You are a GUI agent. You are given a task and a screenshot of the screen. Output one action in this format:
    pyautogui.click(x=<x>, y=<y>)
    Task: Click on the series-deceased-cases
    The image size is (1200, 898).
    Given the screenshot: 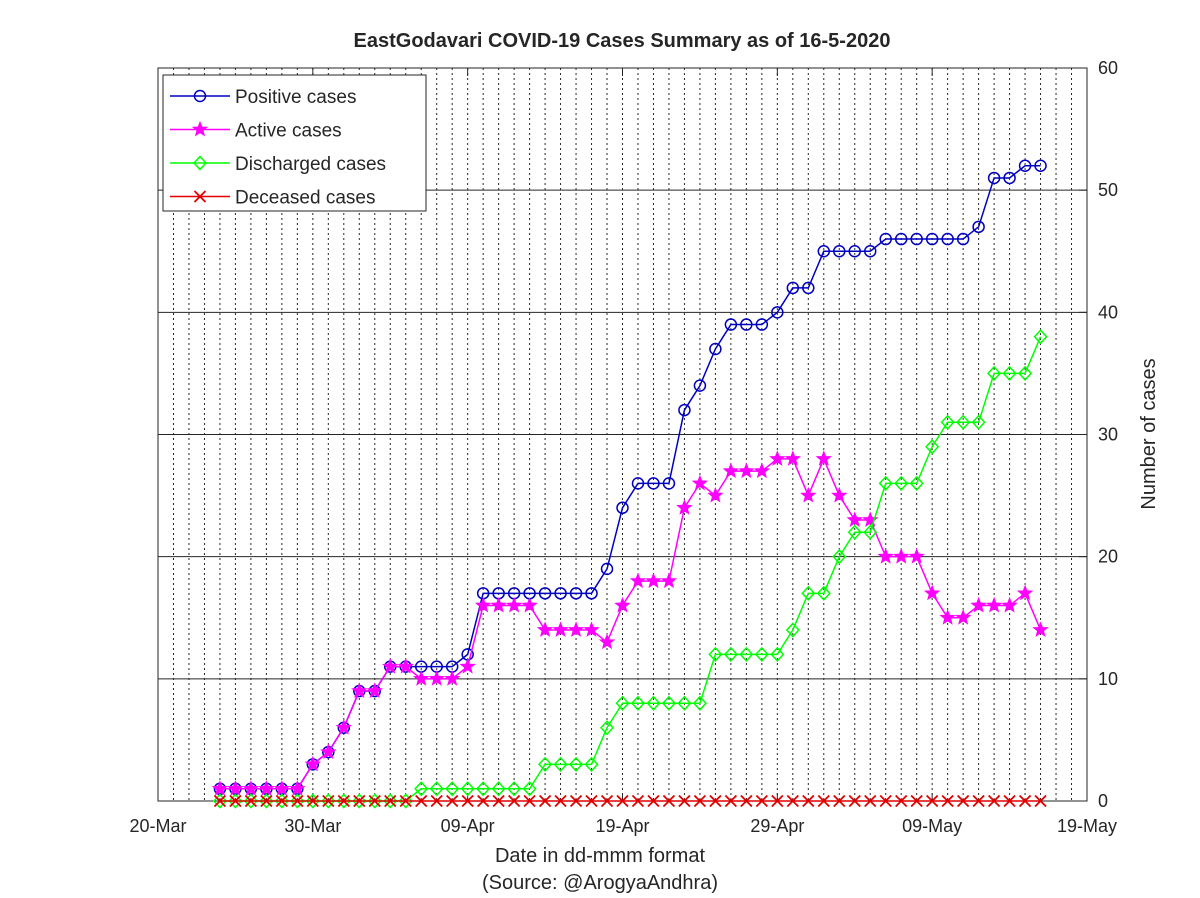 What is the action you would take?
    pyautogui.click(x=630, y=801)
    